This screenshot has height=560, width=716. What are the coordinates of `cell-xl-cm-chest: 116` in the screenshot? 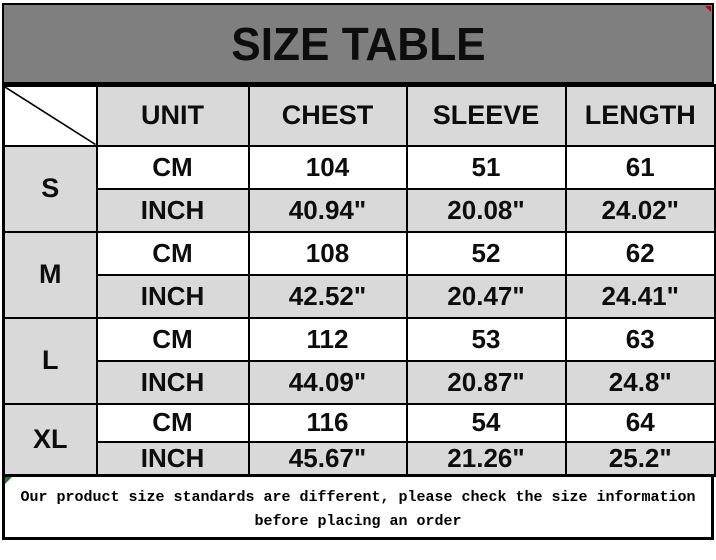 It's located at (327, 422).